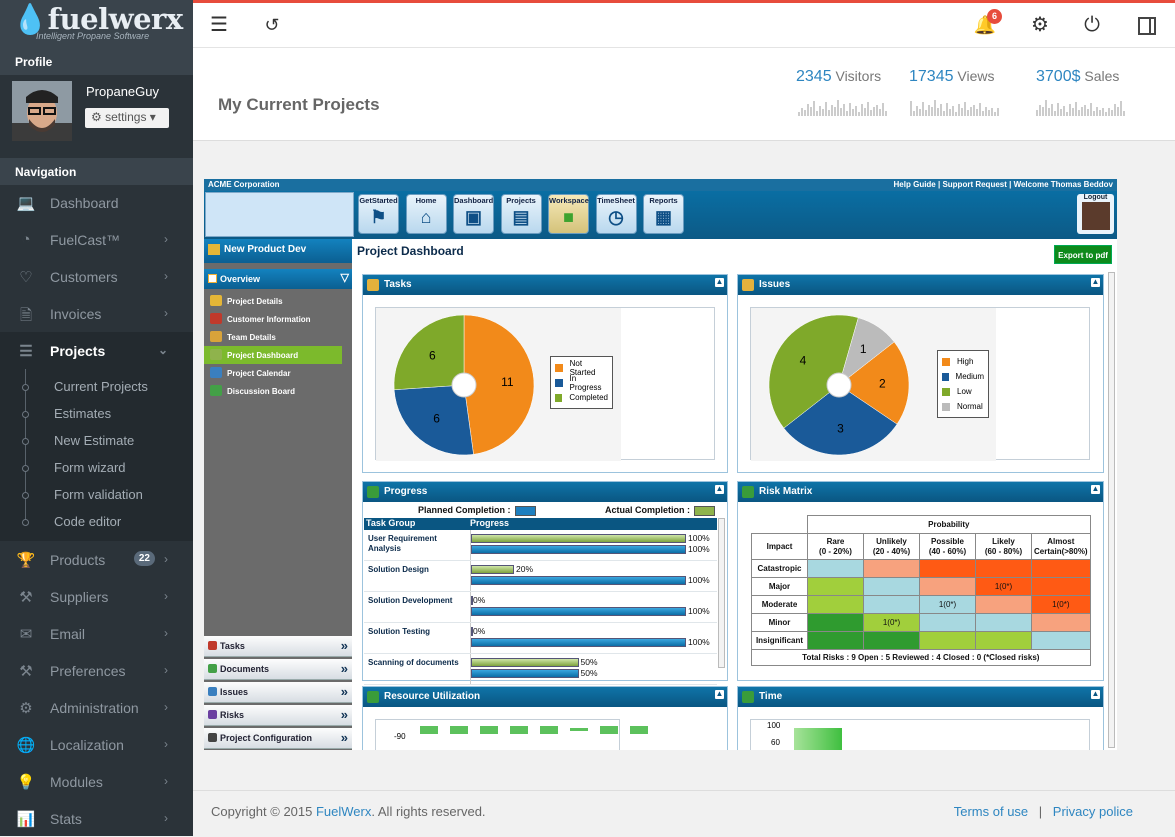 The image size is (1175, 837). What do you see at coordinates (473, 214) in the screenshot?
I see `tool-dashboard: Dashboard ▣` at bounding box center [473, 214].